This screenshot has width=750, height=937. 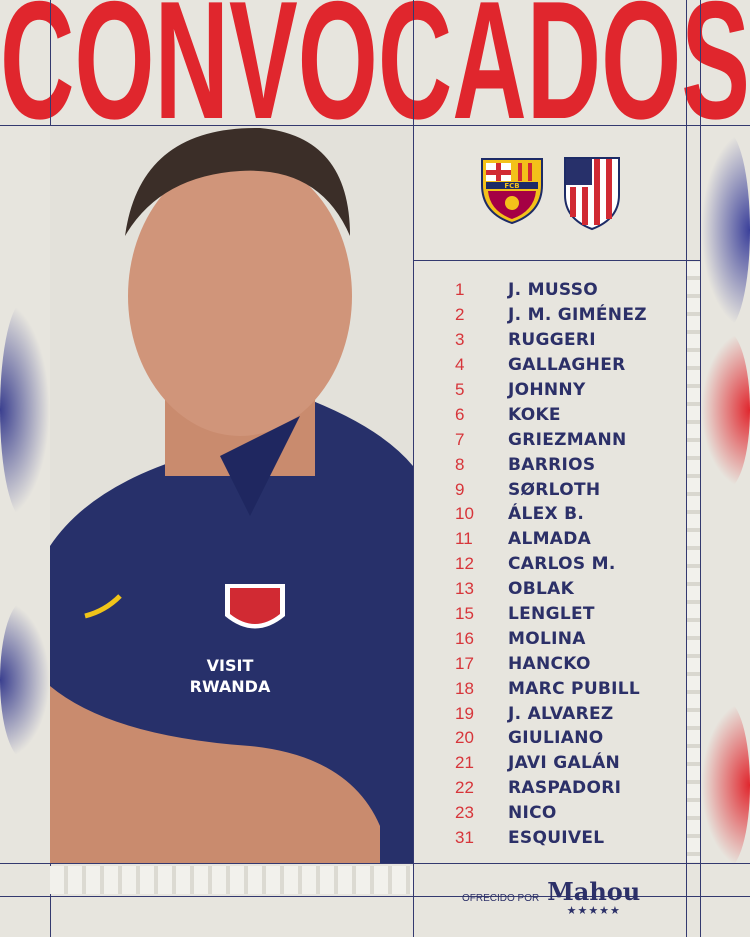 I want to click on squad-row: 6 KOKE, so click(x=567, y=414).